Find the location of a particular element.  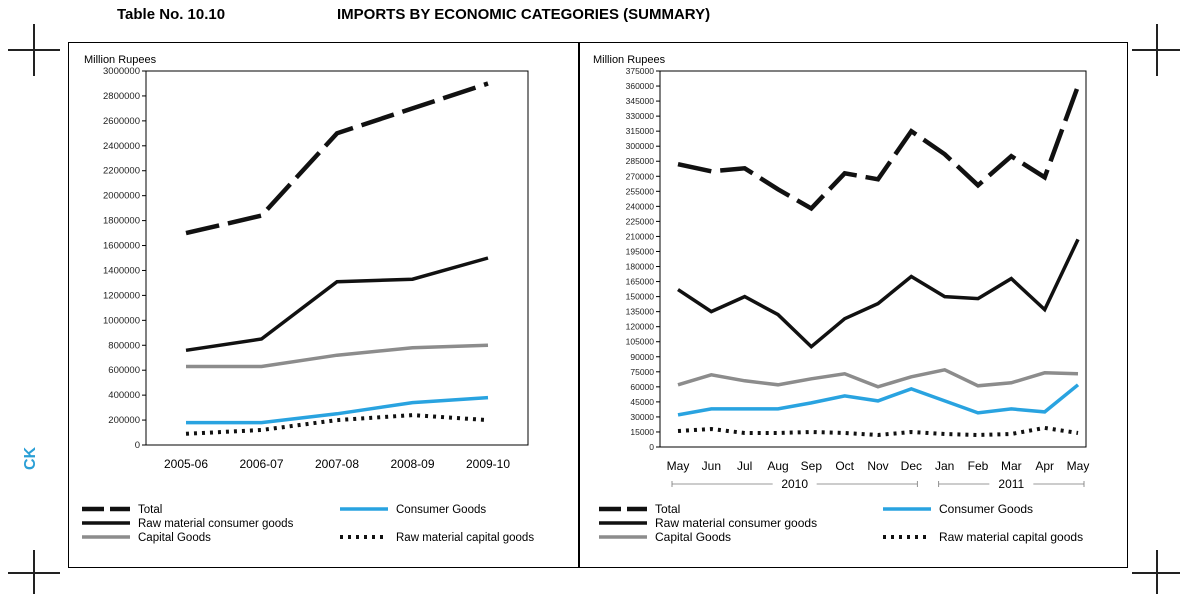

y-tick-label: 2800000 is located at coordinates (121, 96).